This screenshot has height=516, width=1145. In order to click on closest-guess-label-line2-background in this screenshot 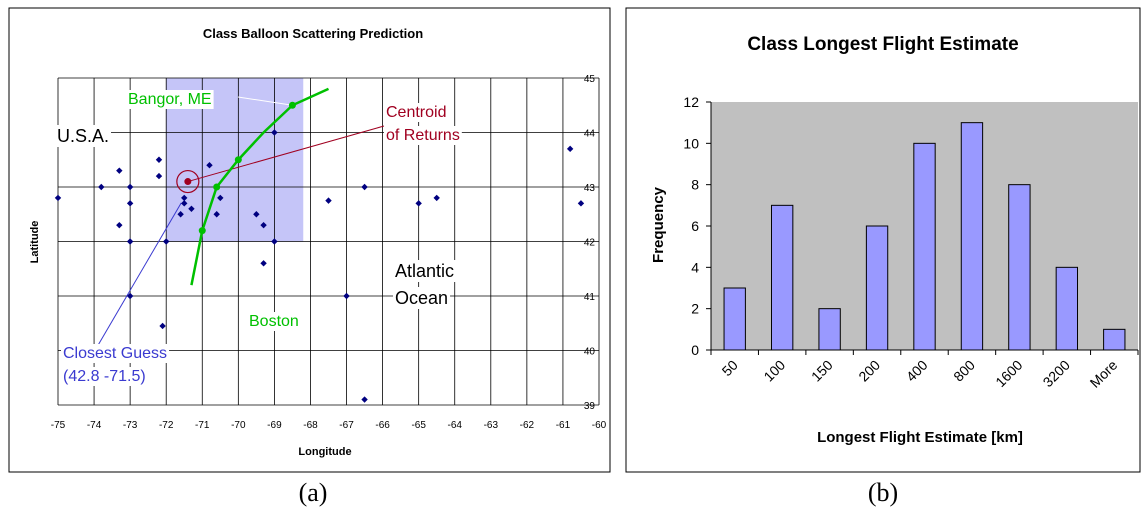, I will do `click(104, 376)`.